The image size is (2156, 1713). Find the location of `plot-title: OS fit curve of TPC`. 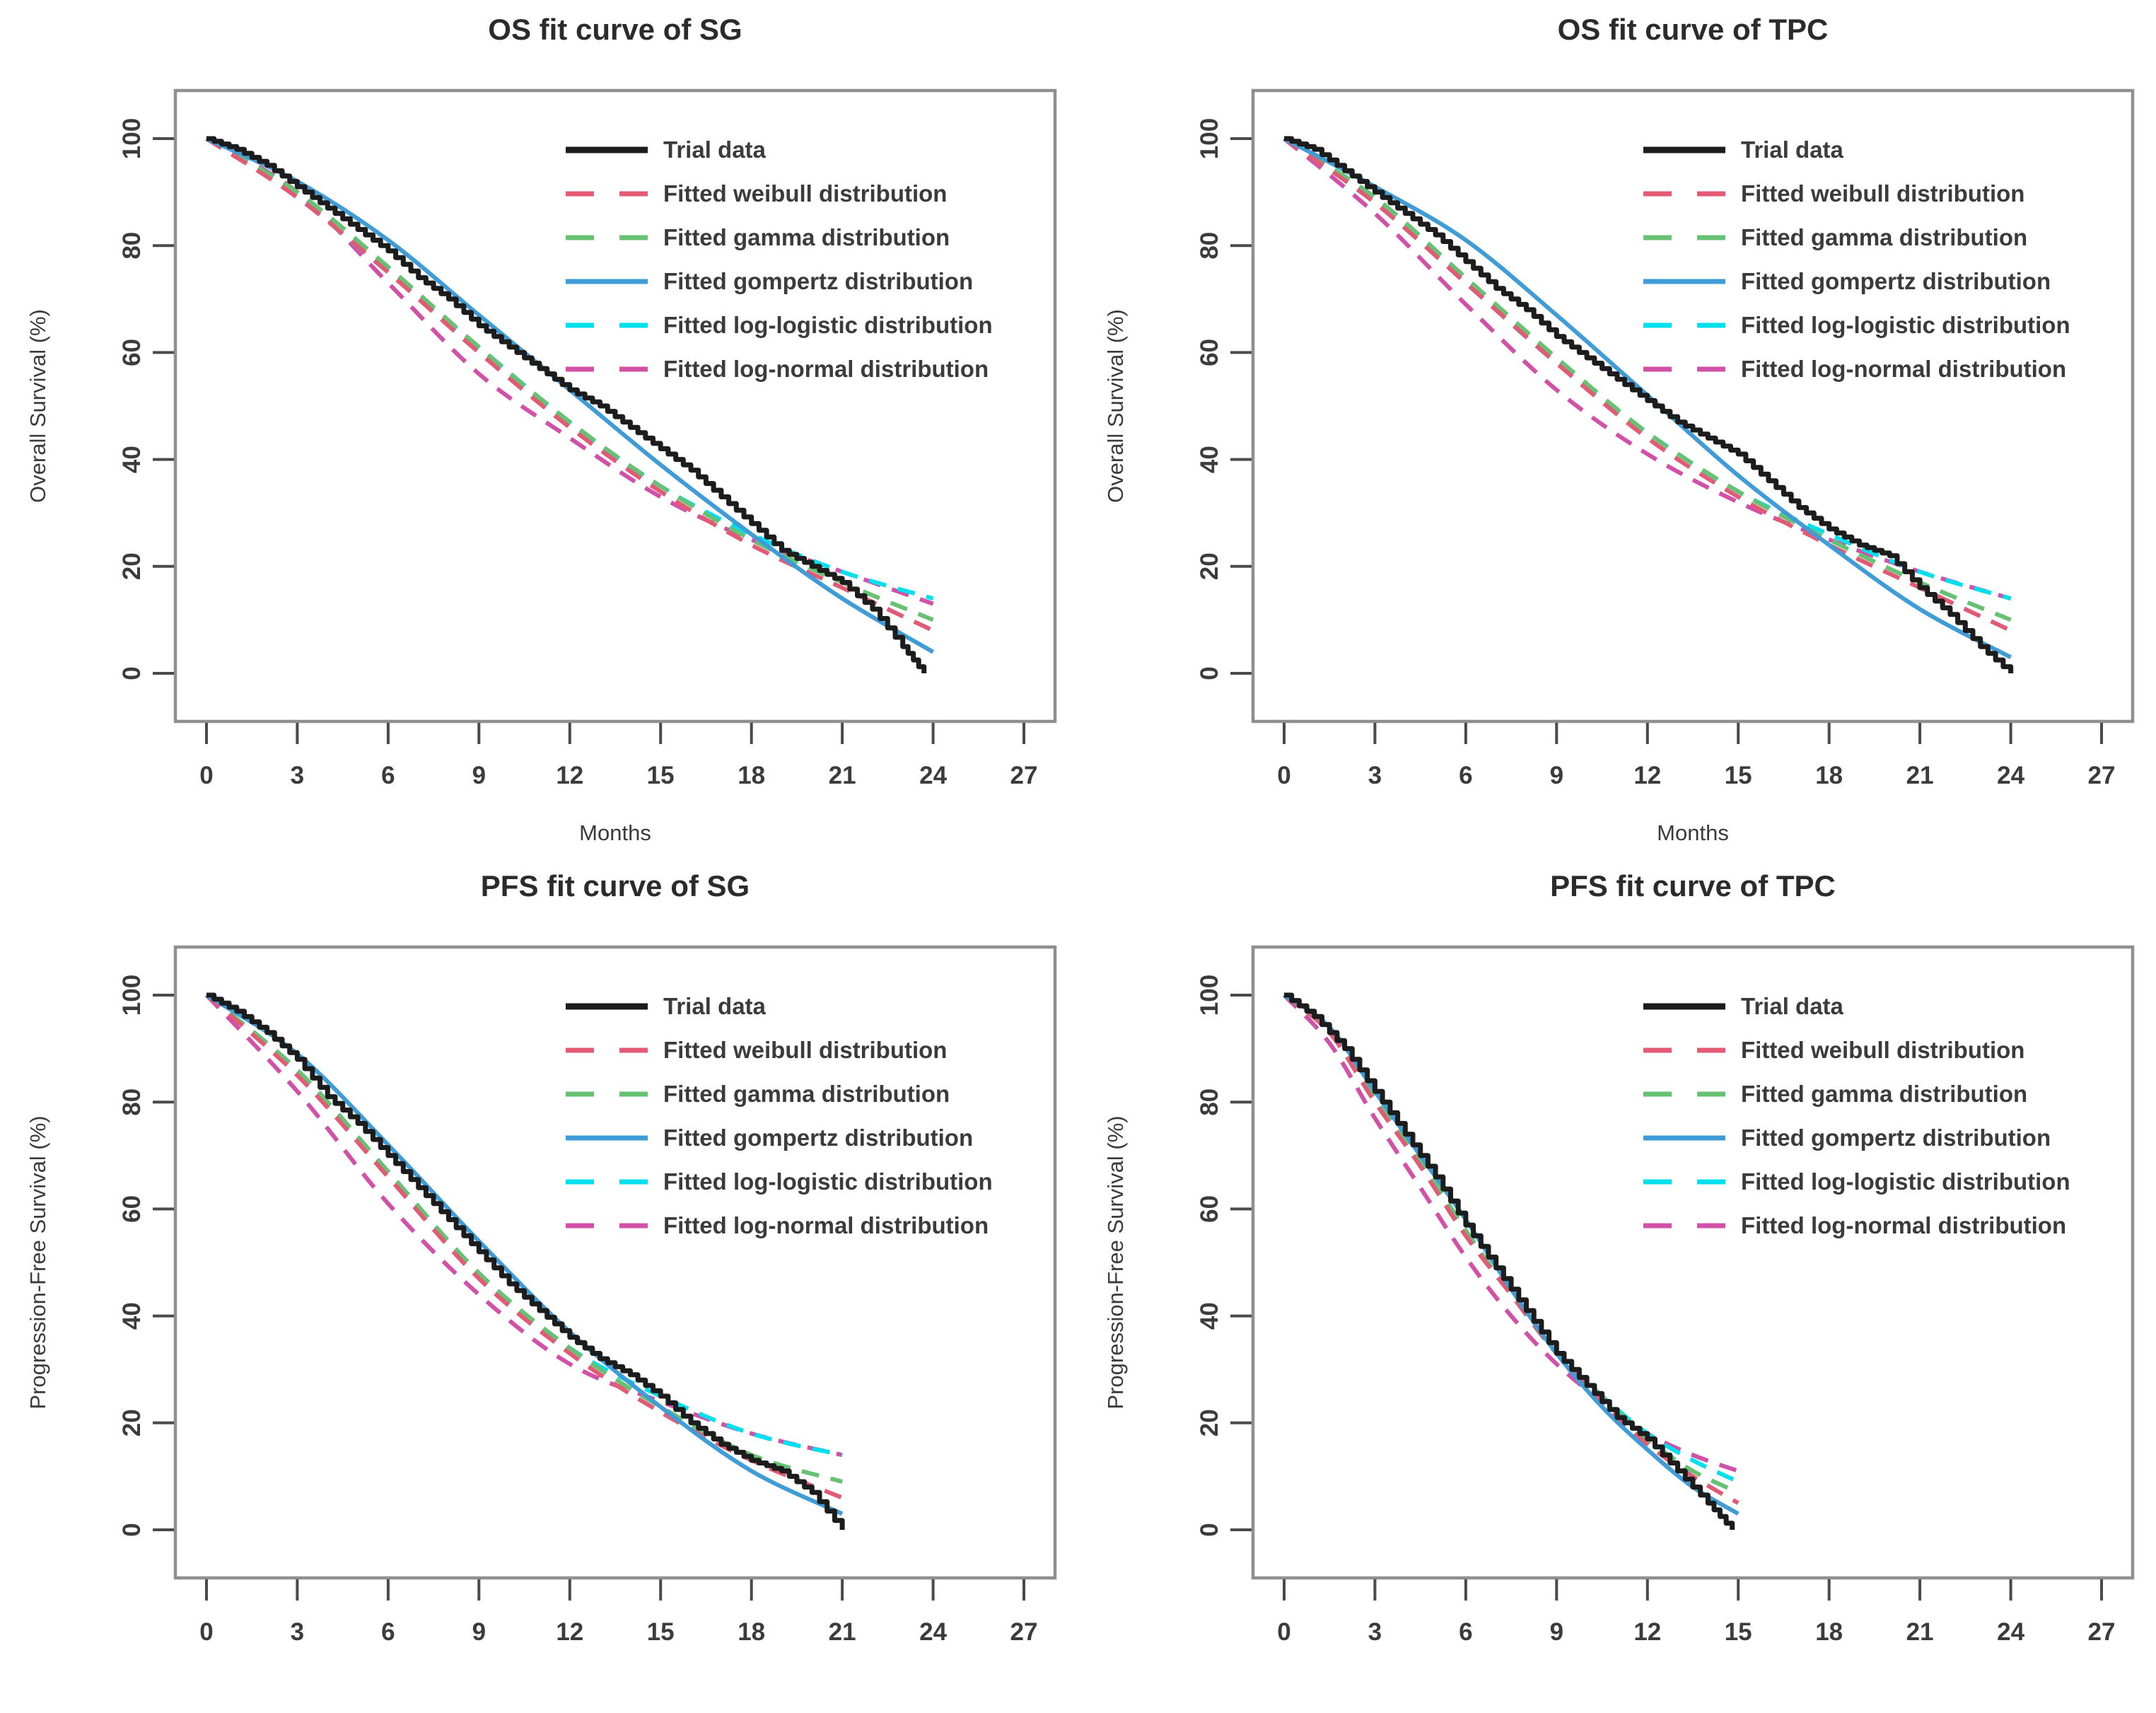

plot-title: OS fit curve of TPC is located at coordinates (1693, 30).